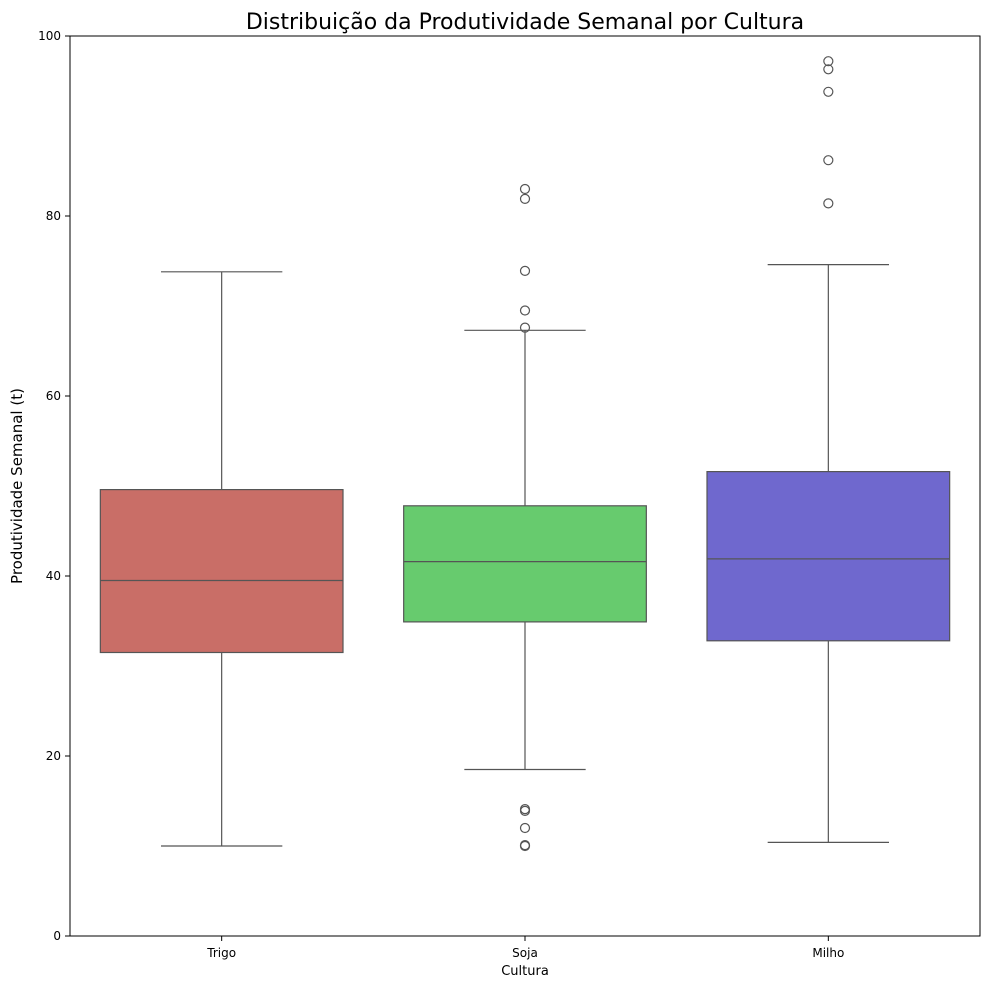  What do you see at coordinates (221, 953) in the screenshot?
I see `x-tick-label: Trigo` at bounding box center [221, 953].